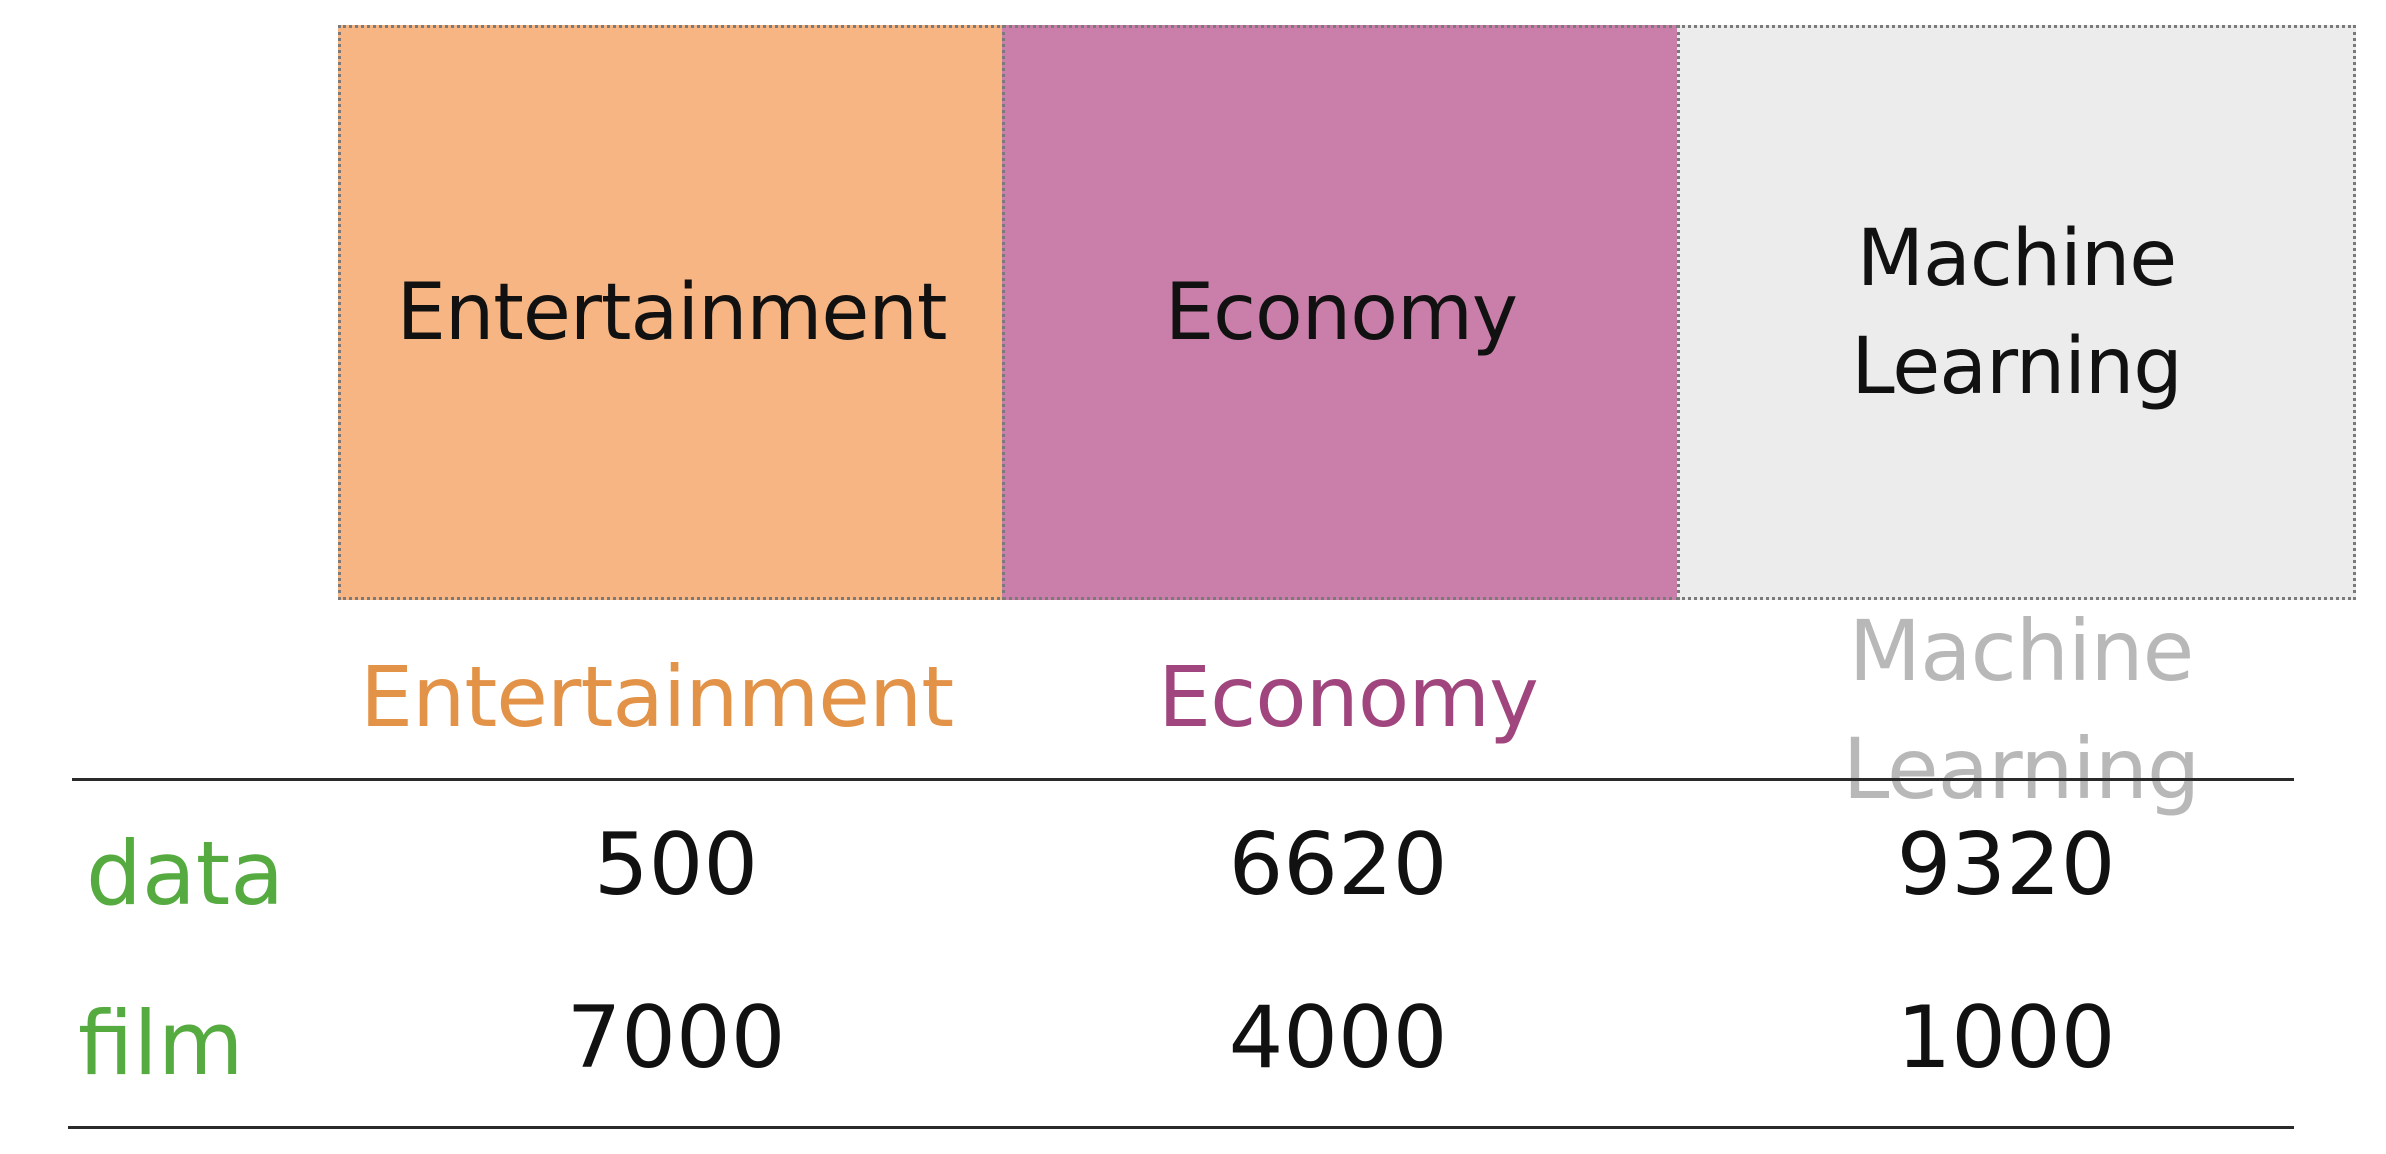  Describe the element at coordinates (657, 697) in the screenshot. I see `column-header-entertainment: Entertainment` at that location.